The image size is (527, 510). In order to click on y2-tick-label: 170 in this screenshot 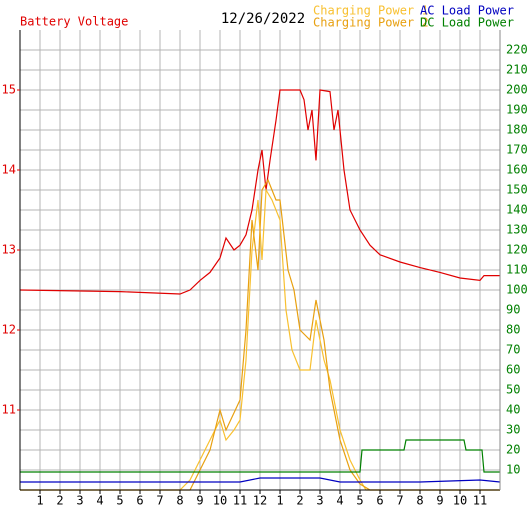, I will do `click(516, 150)`.